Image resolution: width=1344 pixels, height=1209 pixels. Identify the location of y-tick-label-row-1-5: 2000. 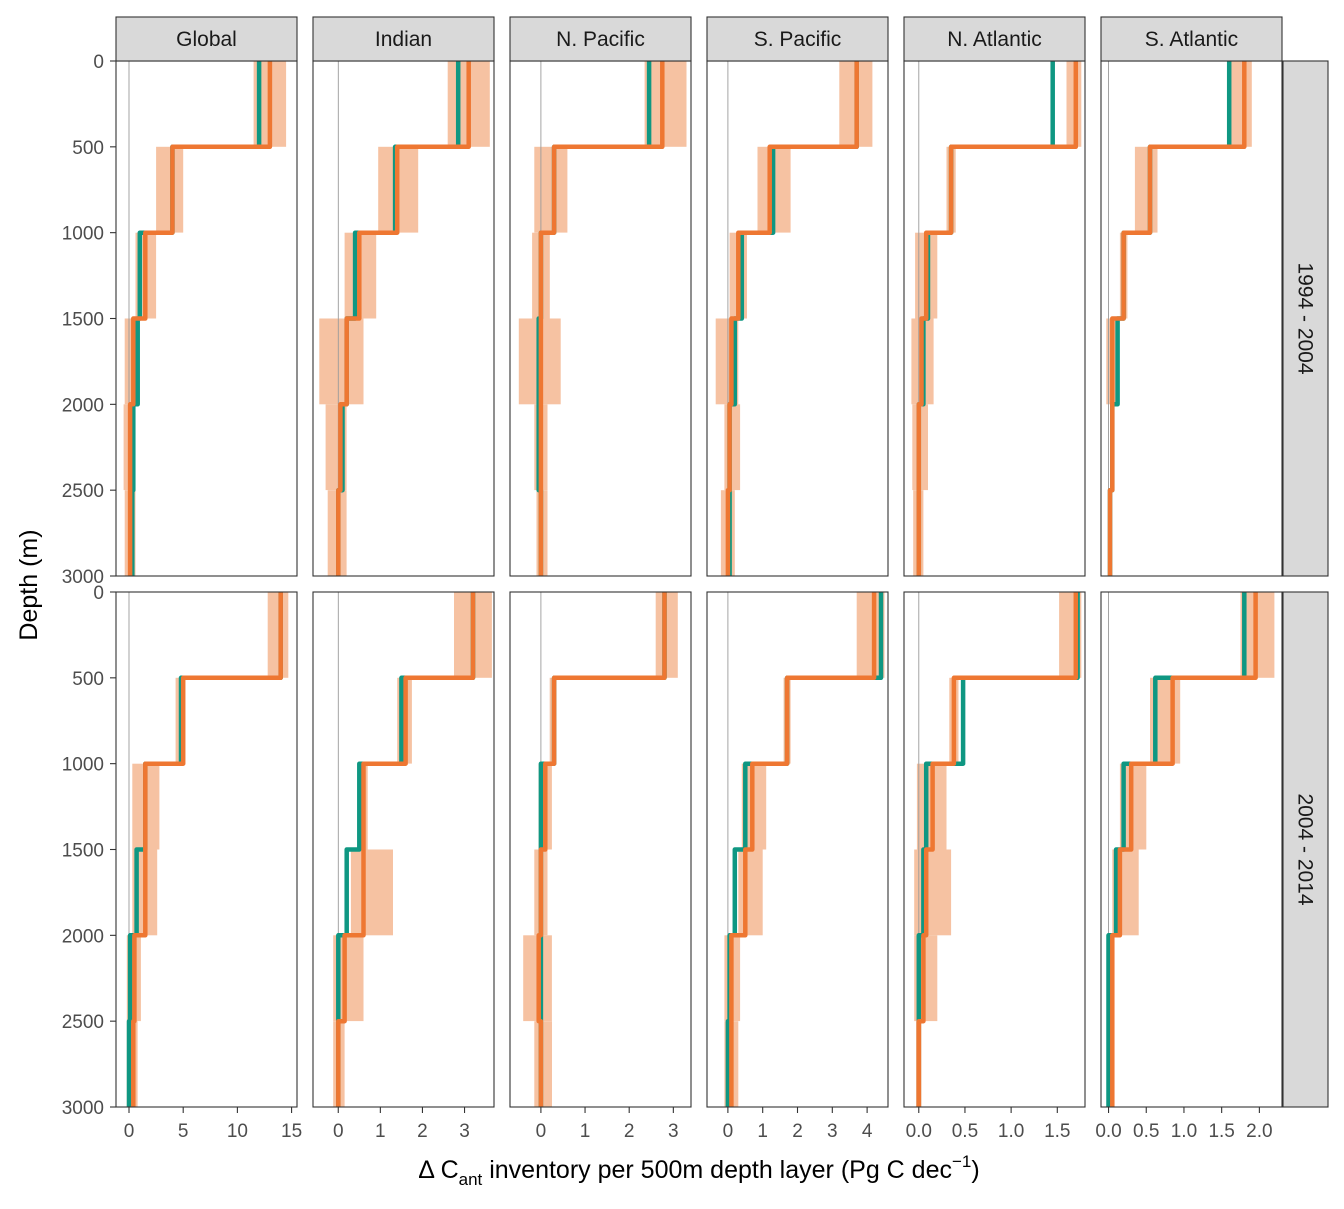
(83, 405).